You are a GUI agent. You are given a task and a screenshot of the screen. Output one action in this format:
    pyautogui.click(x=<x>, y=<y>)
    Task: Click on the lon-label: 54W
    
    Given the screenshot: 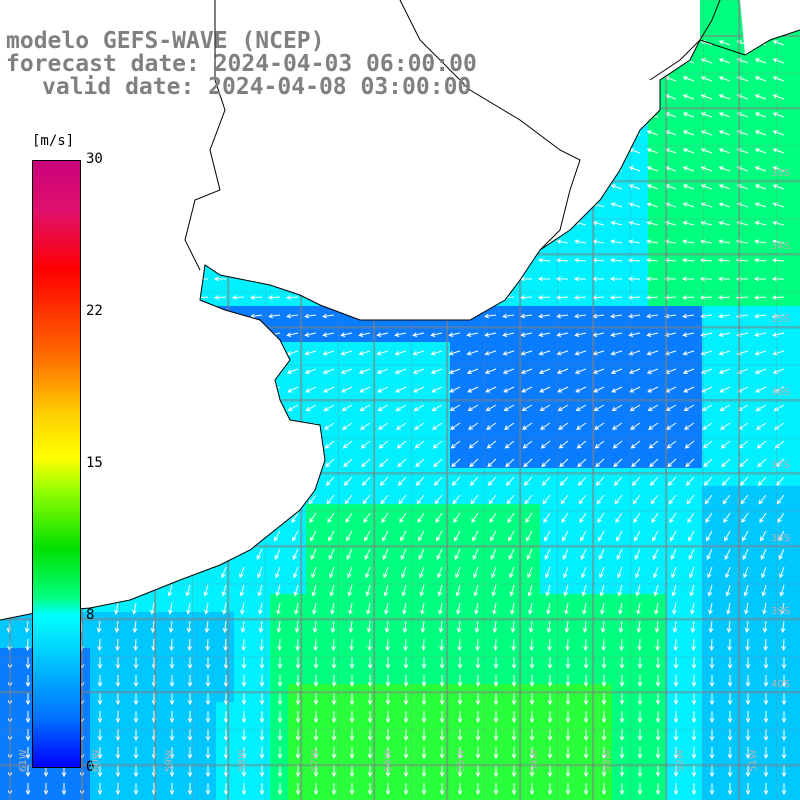 What is the action you would take?
    pyautogui.click(x=534, y=760)
    